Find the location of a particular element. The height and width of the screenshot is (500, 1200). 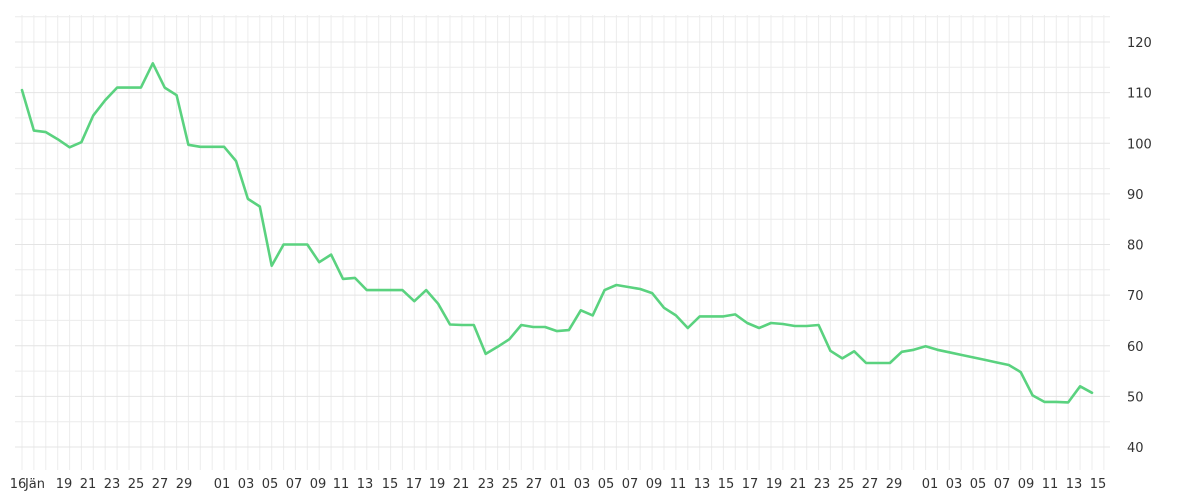

y-tick-label: 70 is located at coordinates (1135, 296).